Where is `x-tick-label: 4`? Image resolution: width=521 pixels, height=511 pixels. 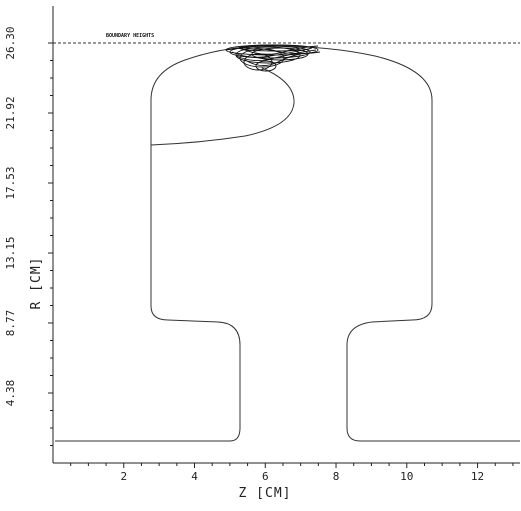
x-tick-label: 4 is located at coordinates (194, 476).